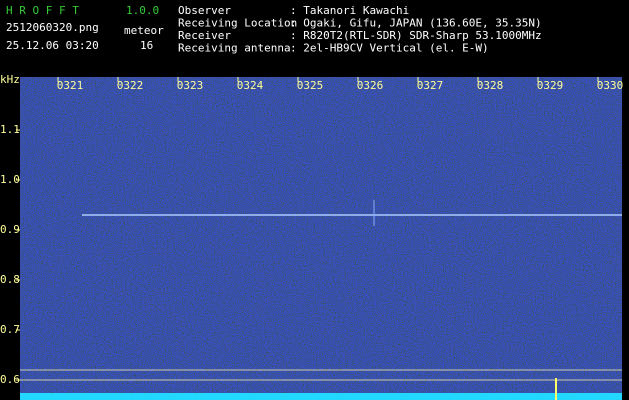 This screenshot has height=400, width=629. What do you see at coordinates (321, 396) in the screenshot?
I see `spectrum-strip` at bounding box center [321, 396].